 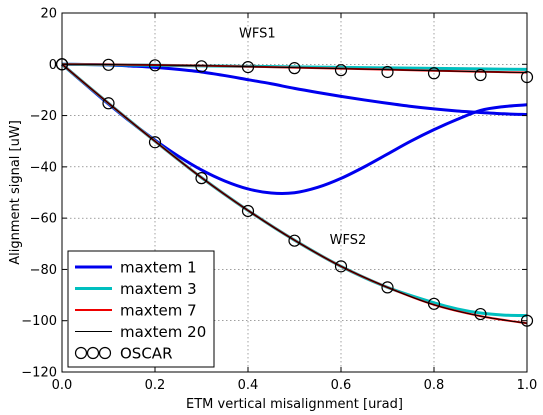 I want to click on x-tick-label: 0.2, so click(x=155, y=385).